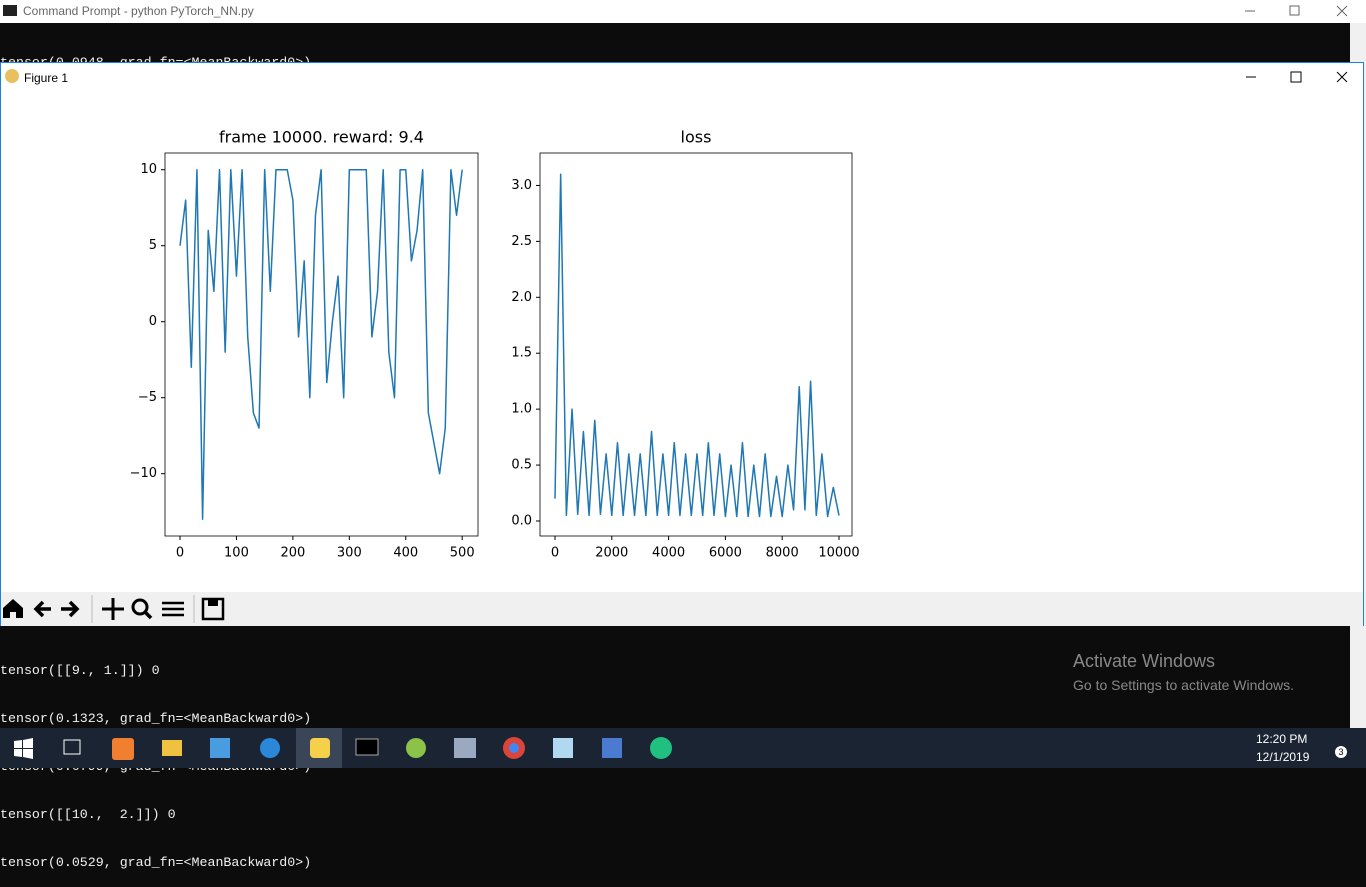 This screenshot has height=887, width=1366. What do you see at coordinates (80, 670) in the screenshot?
I see `console-line: tensor([[9., 1.]]) 0` at bounding box center [80, 670].